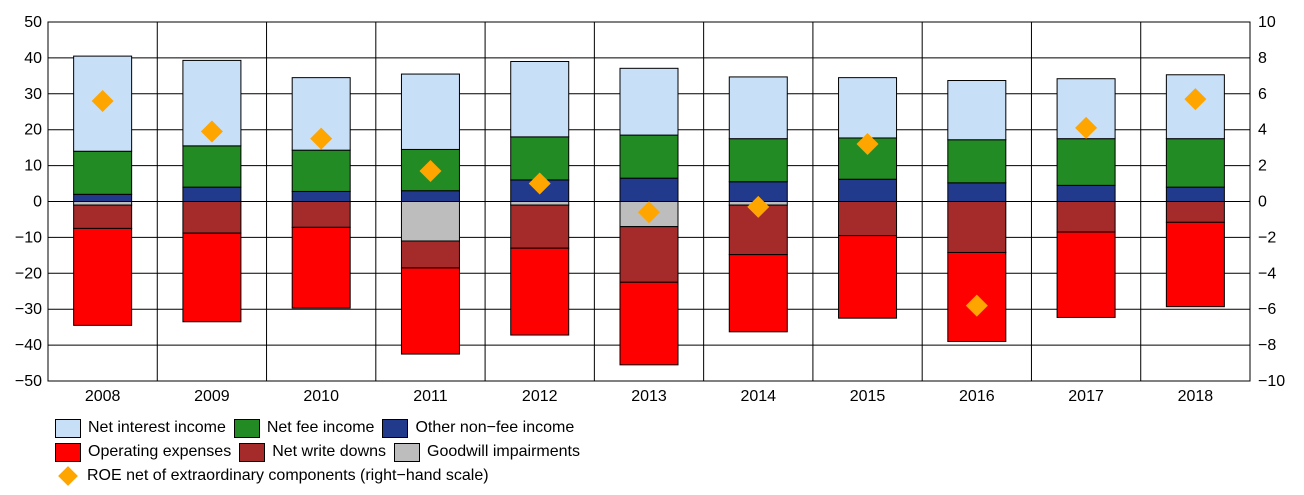 Image resolution: width=1304 pixels, height=495 pixels. I want to click on bar-net-fee-income-2014, so click(758, 160).